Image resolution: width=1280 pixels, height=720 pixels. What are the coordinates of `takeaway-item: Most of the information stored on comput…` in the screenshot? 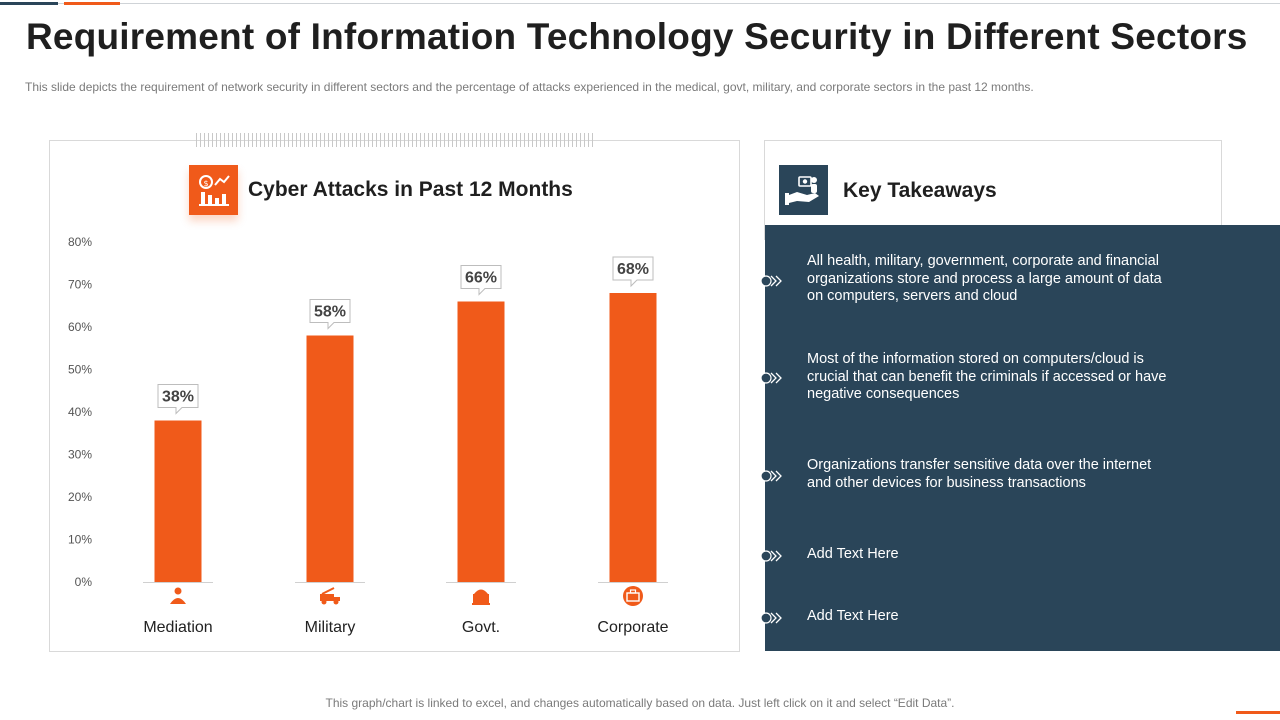 It's located at (987, 376).